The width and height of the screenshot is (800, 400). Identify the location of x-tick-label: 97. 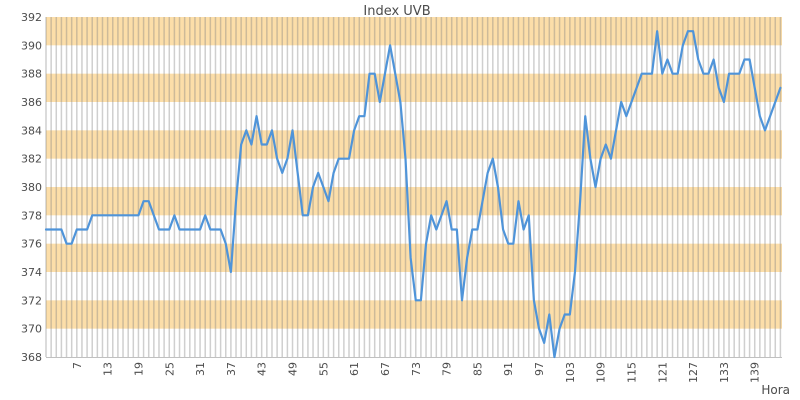
(539, 369).